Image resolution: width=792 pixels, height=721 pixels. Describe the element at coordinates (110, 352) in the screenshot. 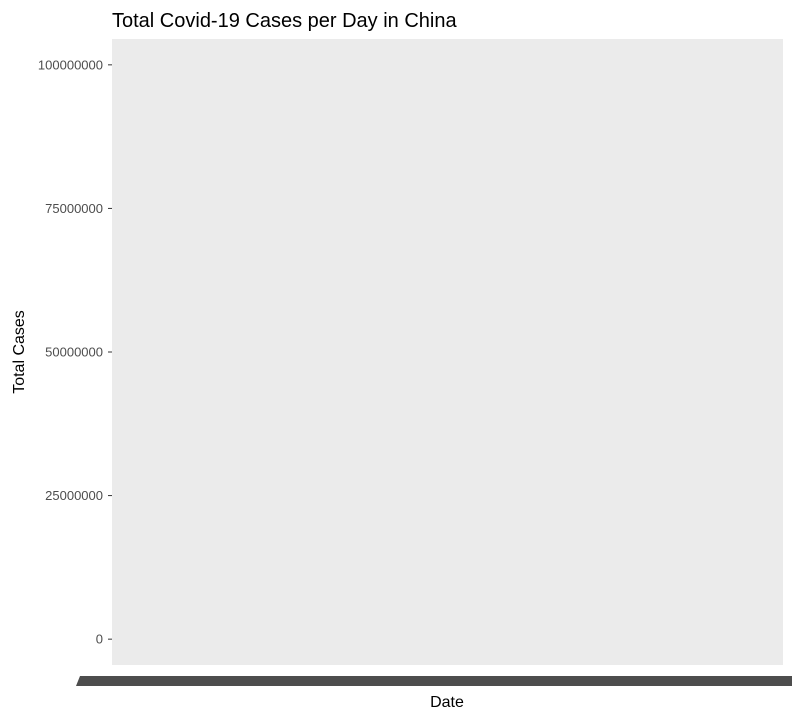

I see `y-axis-ticks` at that location.